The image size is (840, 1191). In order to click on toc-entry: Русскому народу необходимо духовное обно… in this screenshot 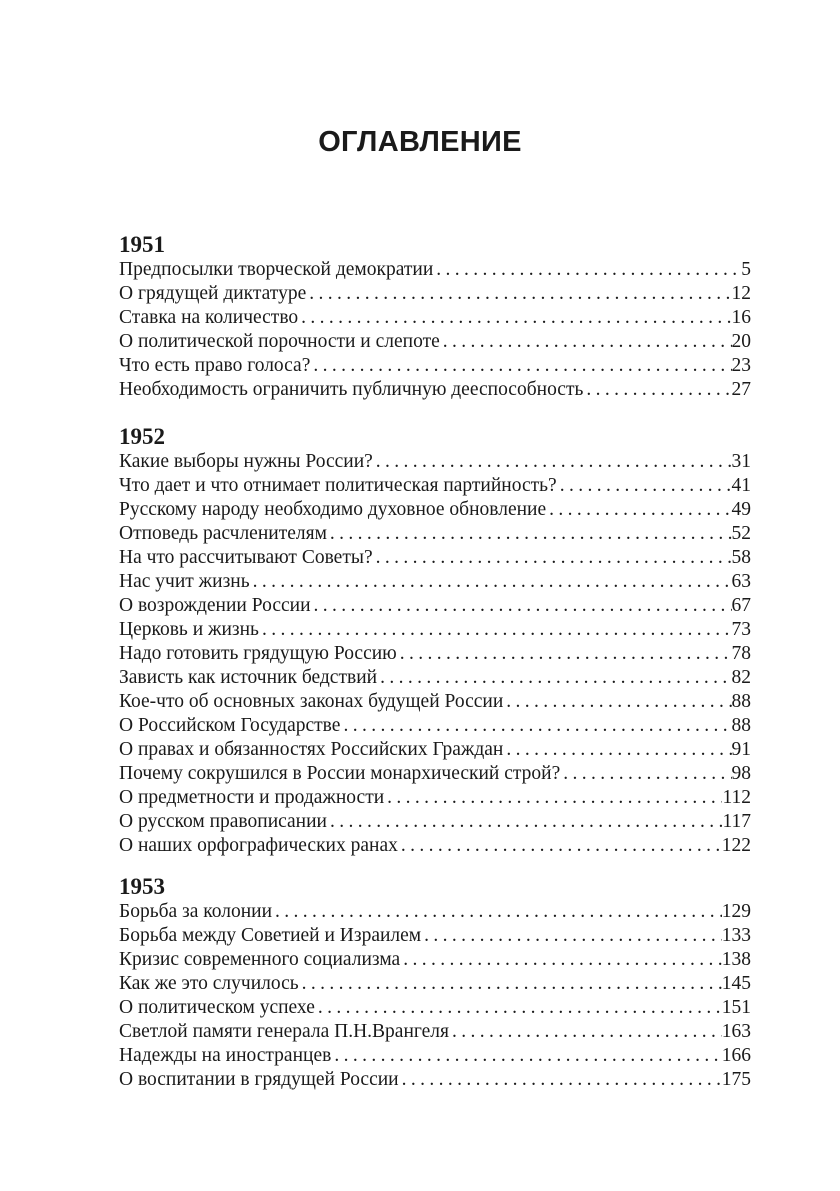, I will do `click(435, 510)`.